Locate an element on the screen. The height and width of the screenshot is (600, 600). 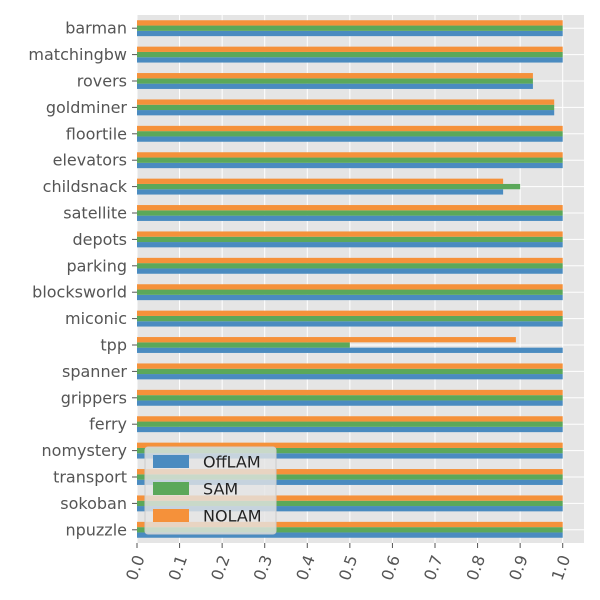
x-tick-label: 0.3 is located at coordinates (263, 568).